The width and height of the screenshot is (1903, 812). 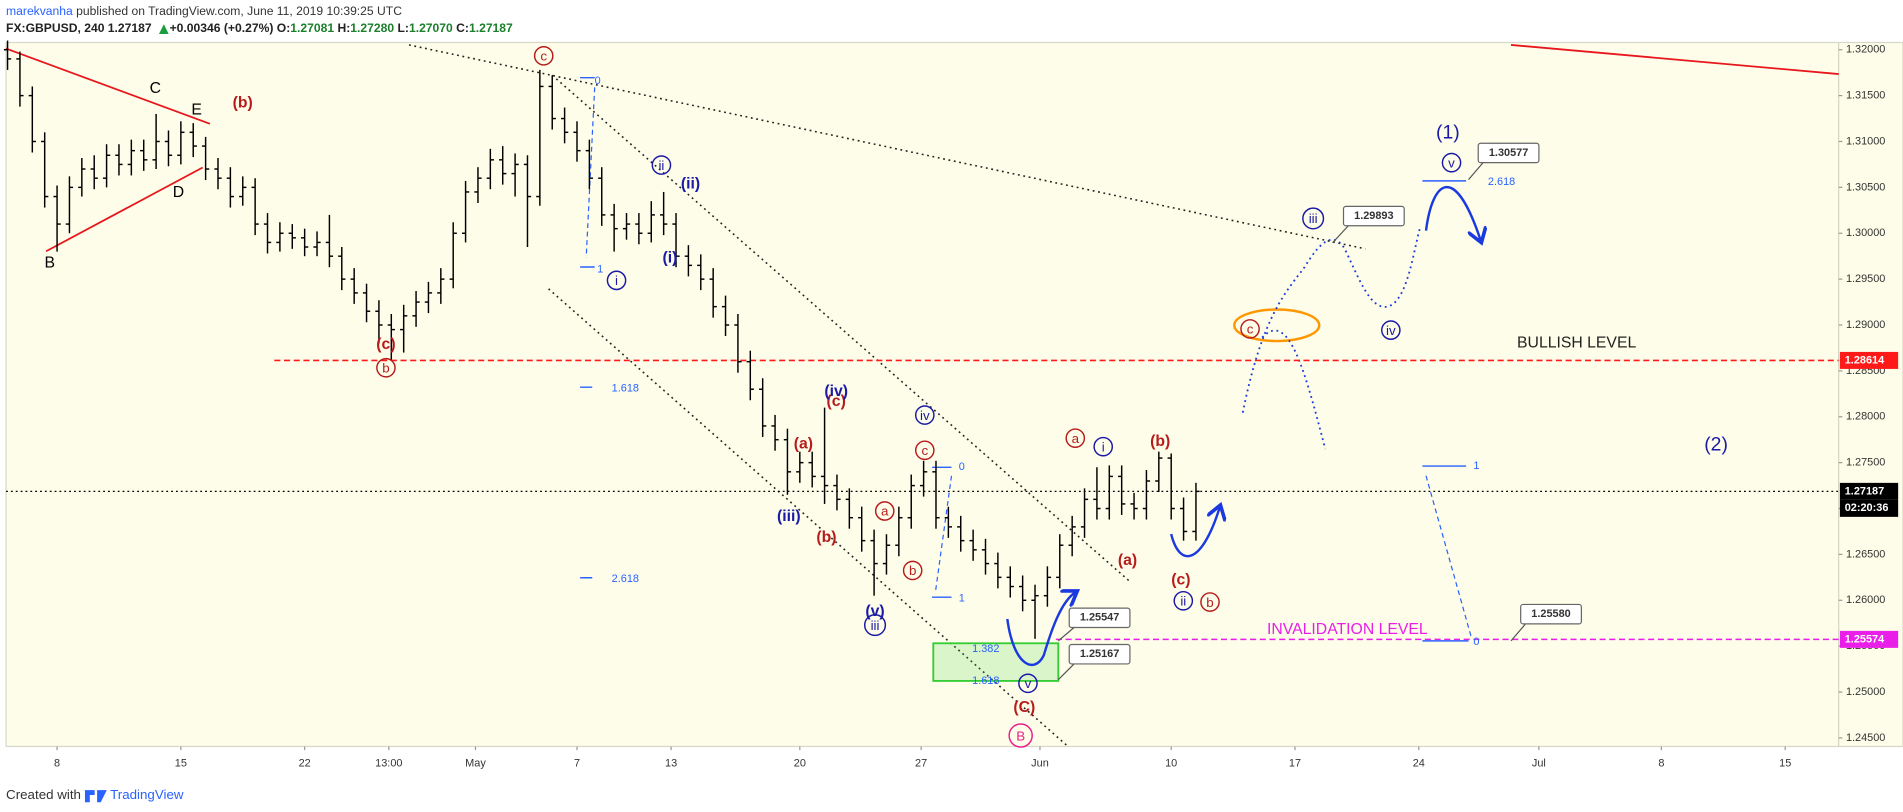 I want to click on l: 1.27070, so click(x=431, y=28).